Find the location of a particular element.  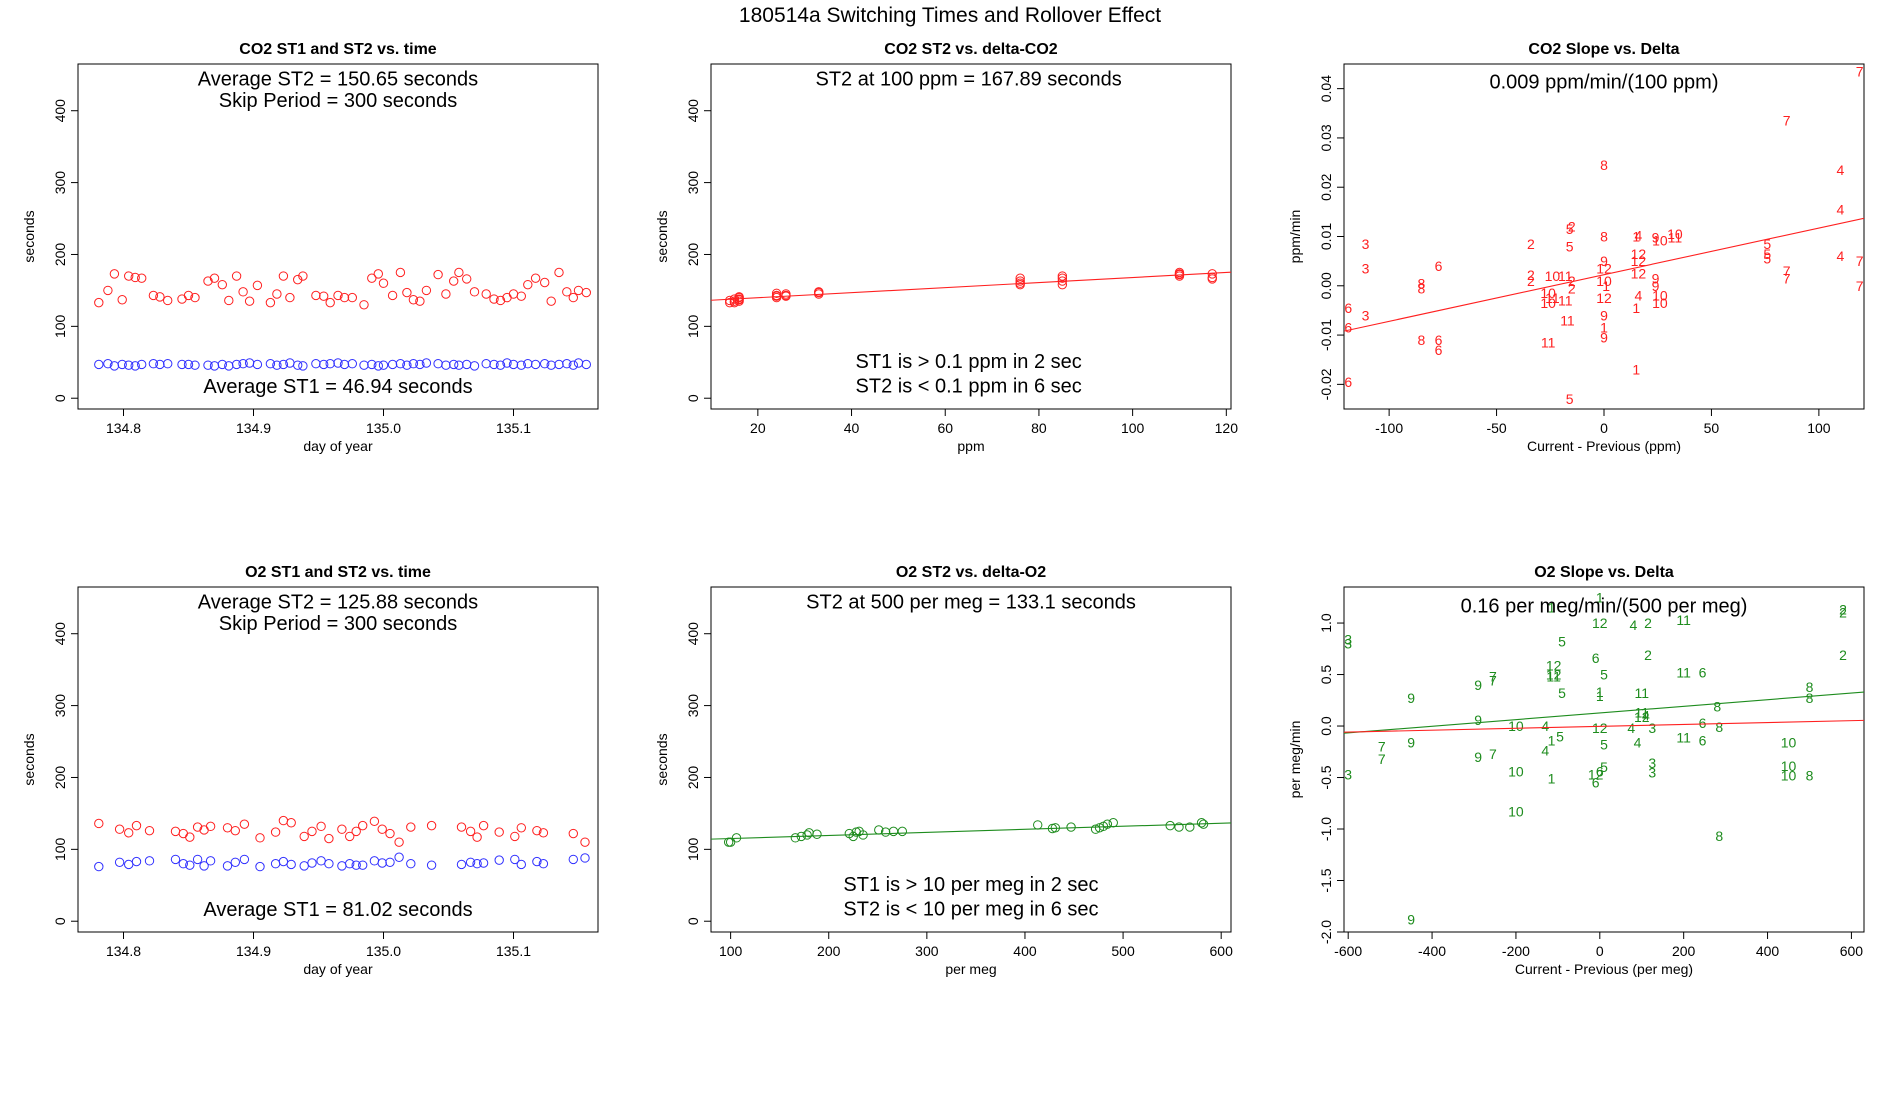

plot-frame is located at coordinates (1604, 759).